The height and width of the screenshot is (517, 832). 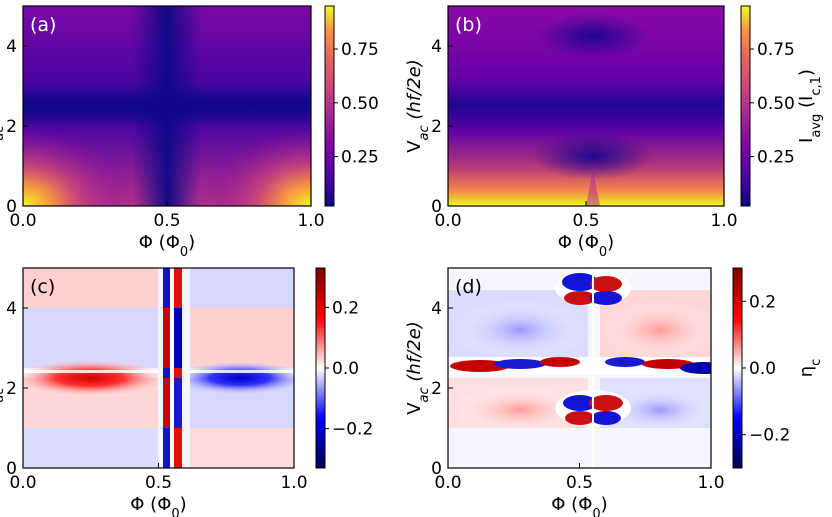 I want to click on panel-a-colorbar-ticks: 0.25 0.50 0.75, so click(x=356, y=104).